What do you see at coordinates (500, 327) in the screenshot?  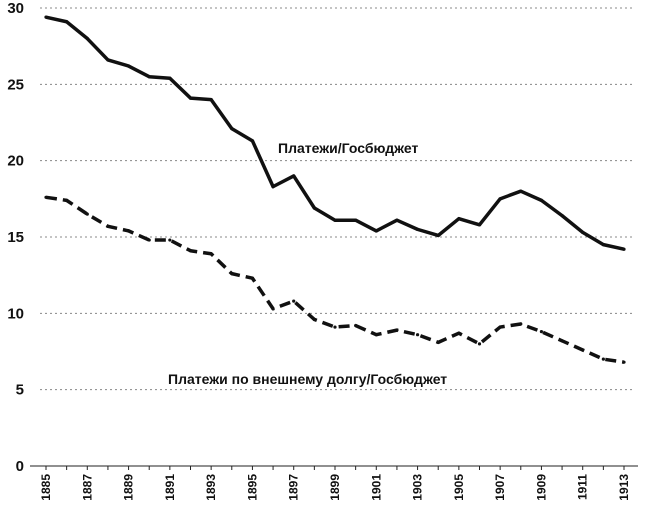 I see `data-point-1-1907` at bounding box center [500, 327].